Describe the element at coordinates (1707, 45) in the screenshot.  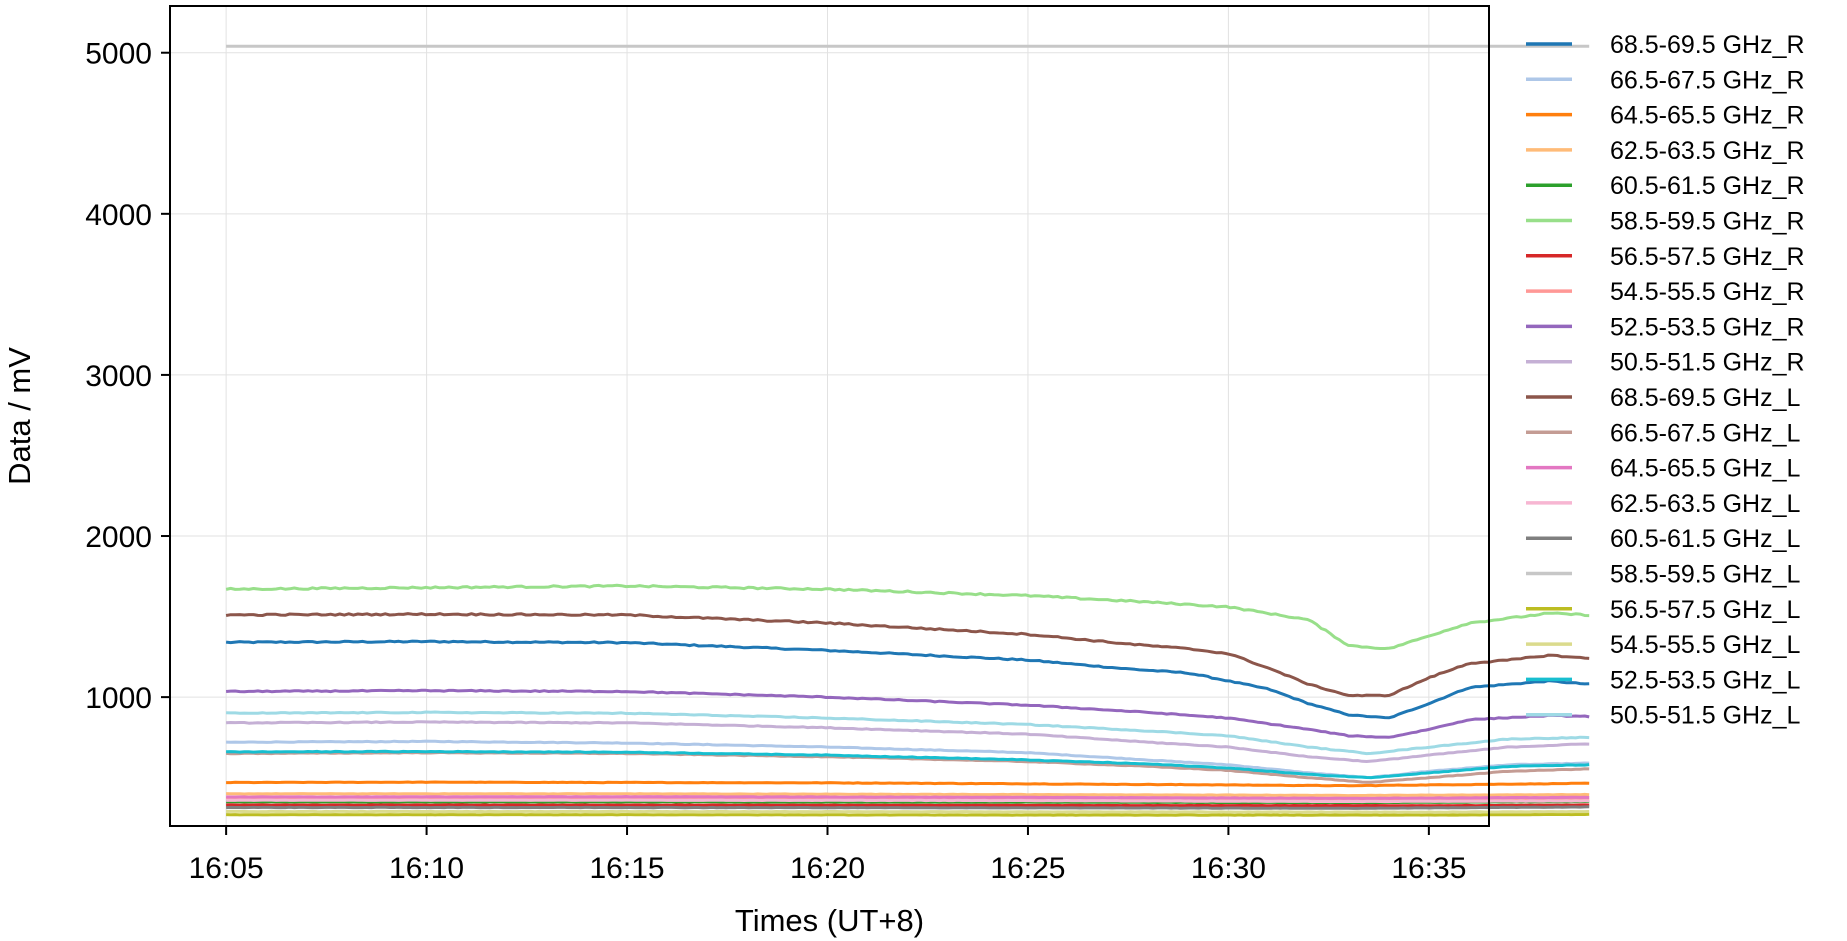
I see `legend-label: 68.5-69.5 GHz_R` at that location.